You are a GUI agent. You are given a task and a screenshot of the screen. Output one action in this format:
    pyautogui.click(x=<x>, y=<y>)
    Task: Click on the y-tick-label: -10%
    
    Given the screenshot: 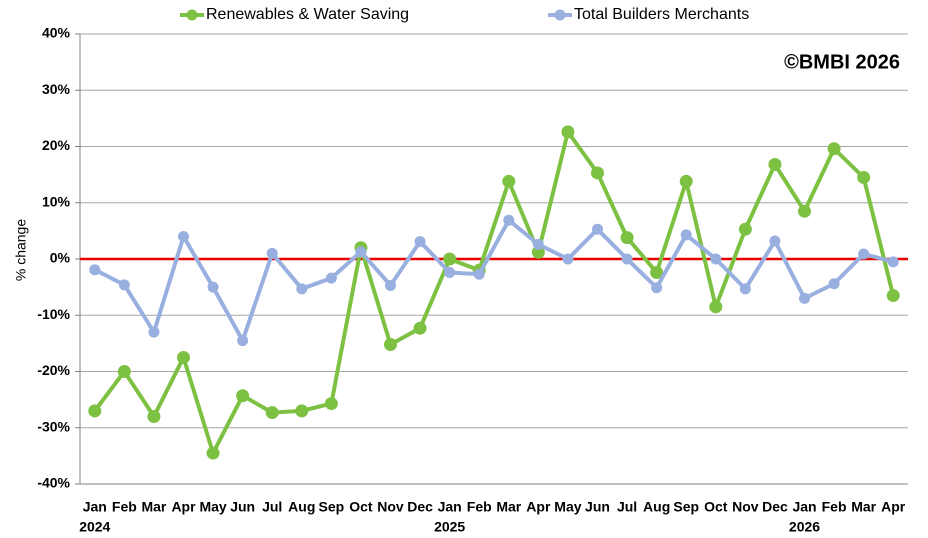 What is the action you would take?
    pyautogui.click(x=53, y=314)
    